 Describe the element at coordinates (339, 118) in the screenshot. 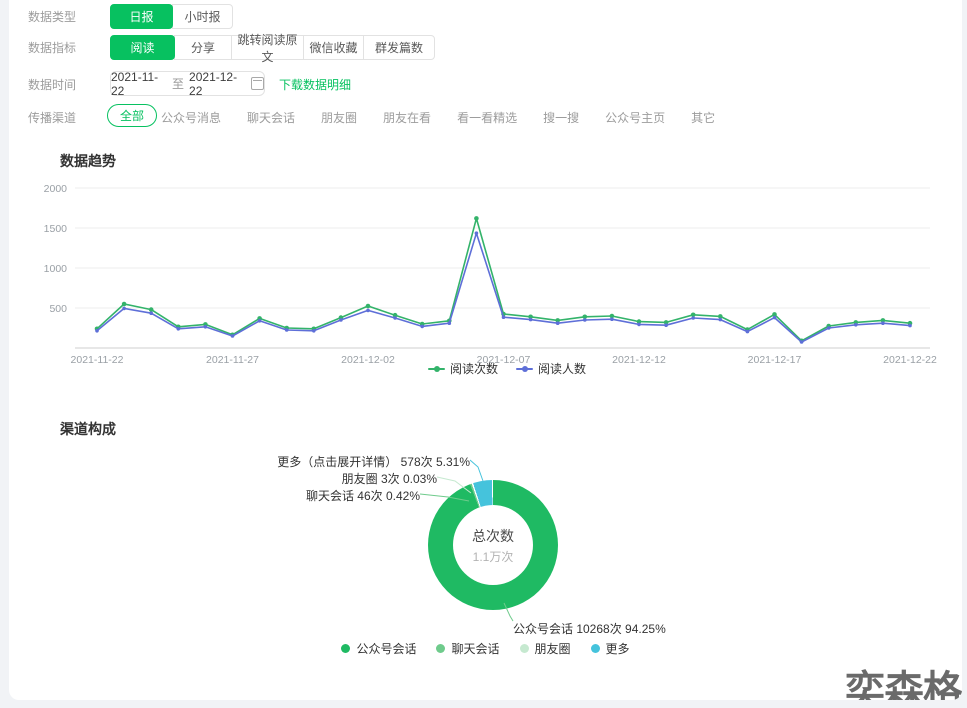

I see `channel-item-moments: 朋友圈` at that location.